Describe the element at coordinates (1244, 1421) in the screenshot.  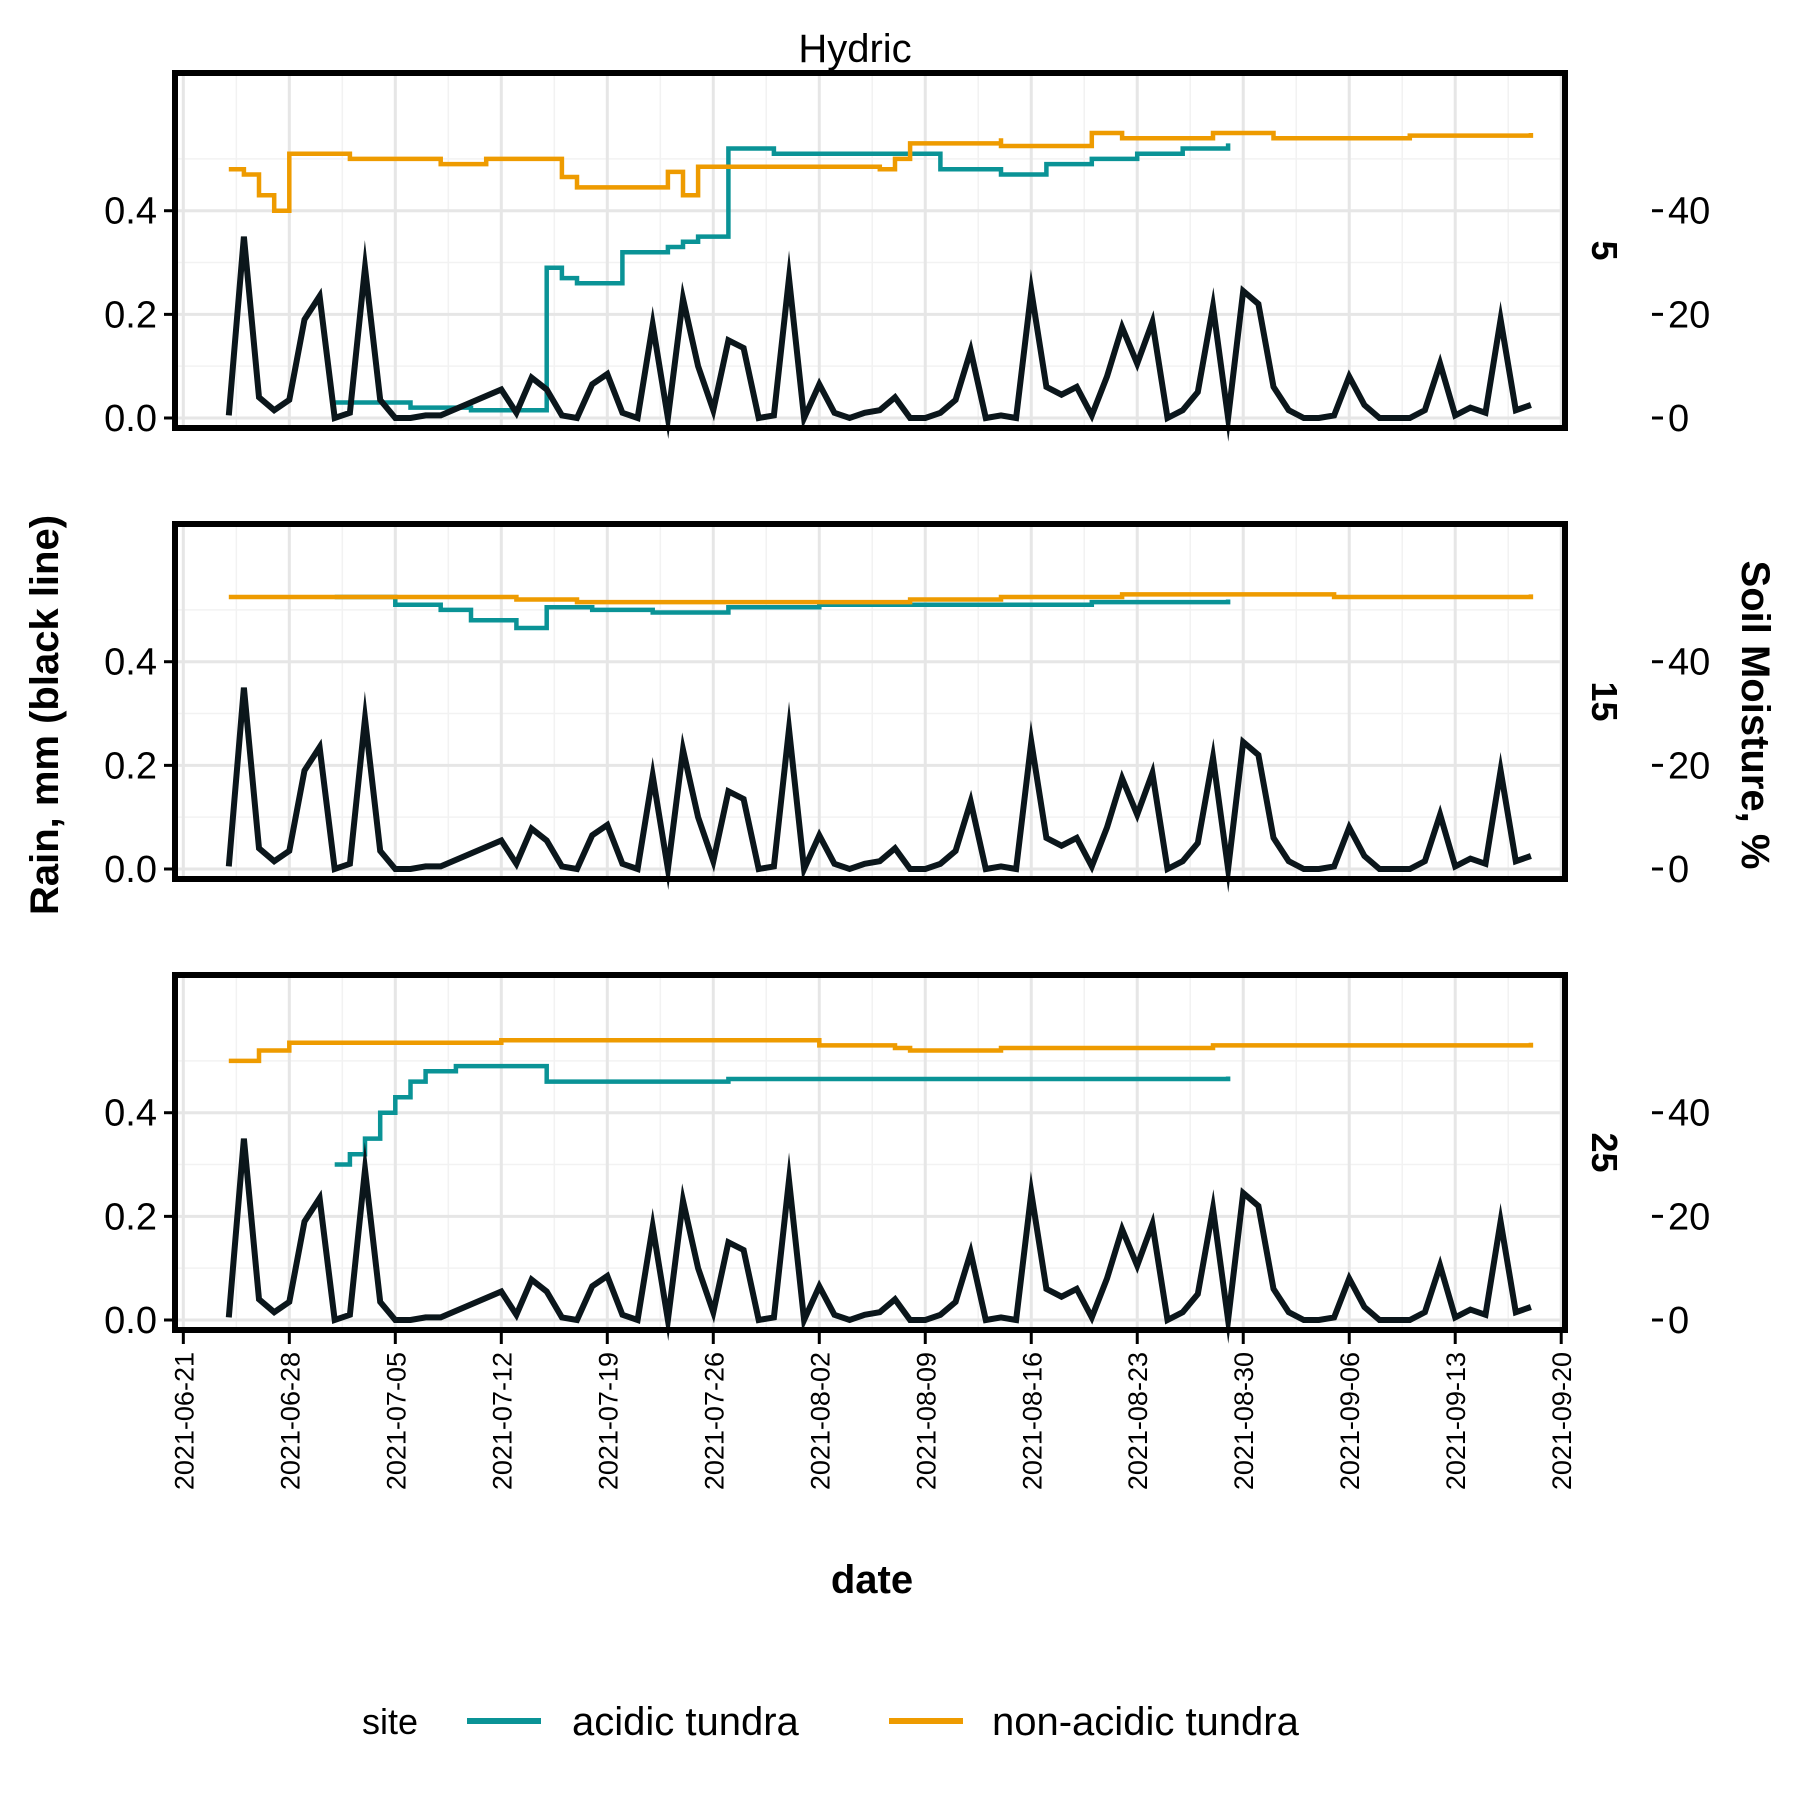
I see `x-tick-label: 2021-08-30` at that location.